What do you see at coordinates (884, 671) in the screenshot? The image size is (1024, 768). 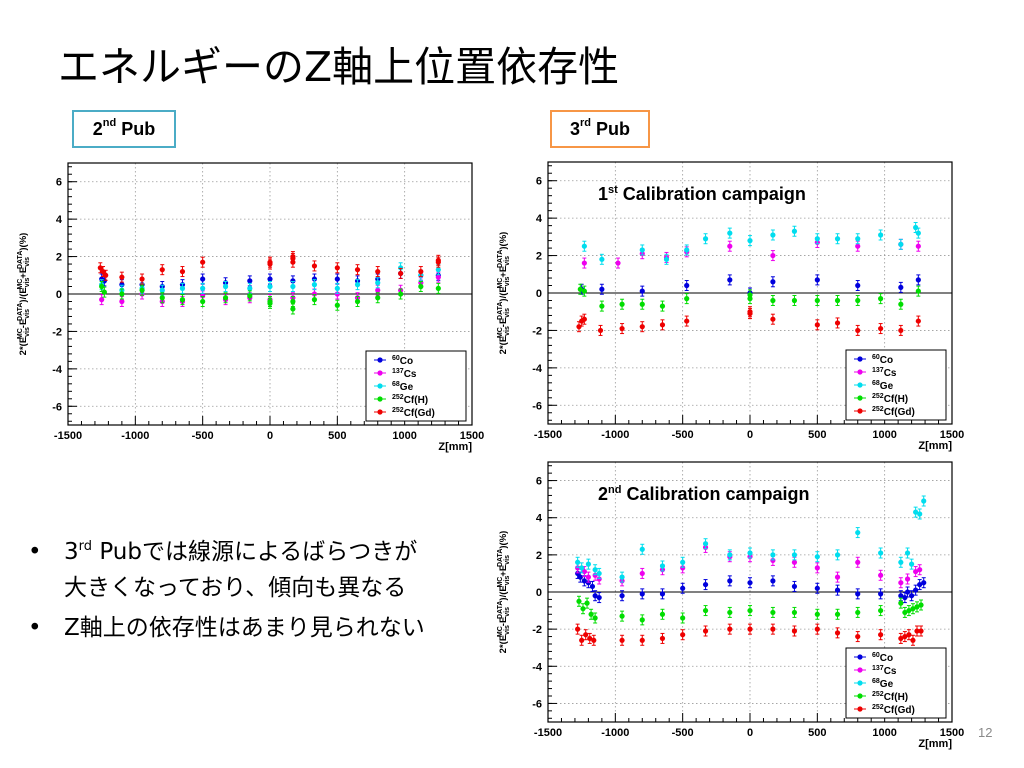 I see `svg-text: 137Cs` at bounding box center [884, 671].